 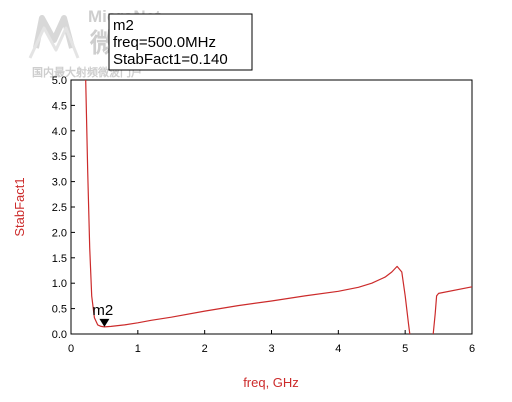 I want to click on x-axis-ticks: 0 1 2 3 4 5 6, so click(x=271, y=342).